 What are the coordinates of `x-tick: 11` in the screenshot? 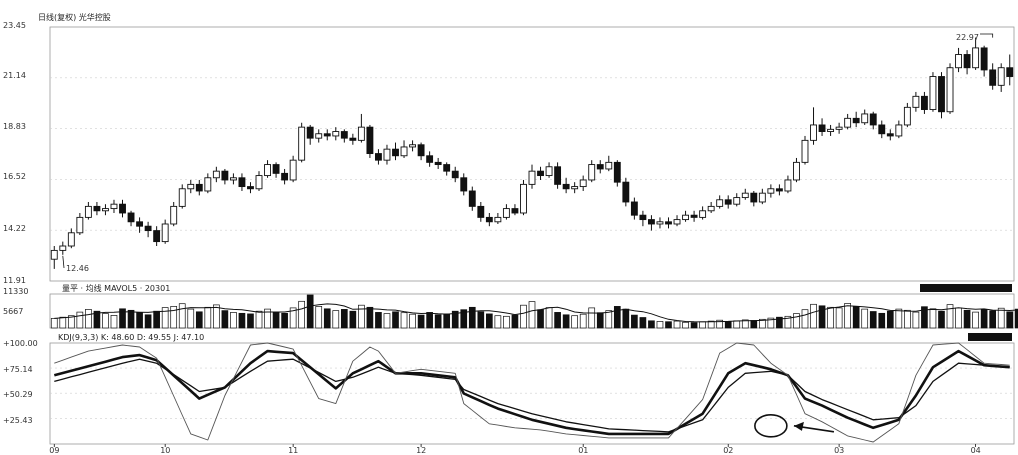 It's located at (293, 450).